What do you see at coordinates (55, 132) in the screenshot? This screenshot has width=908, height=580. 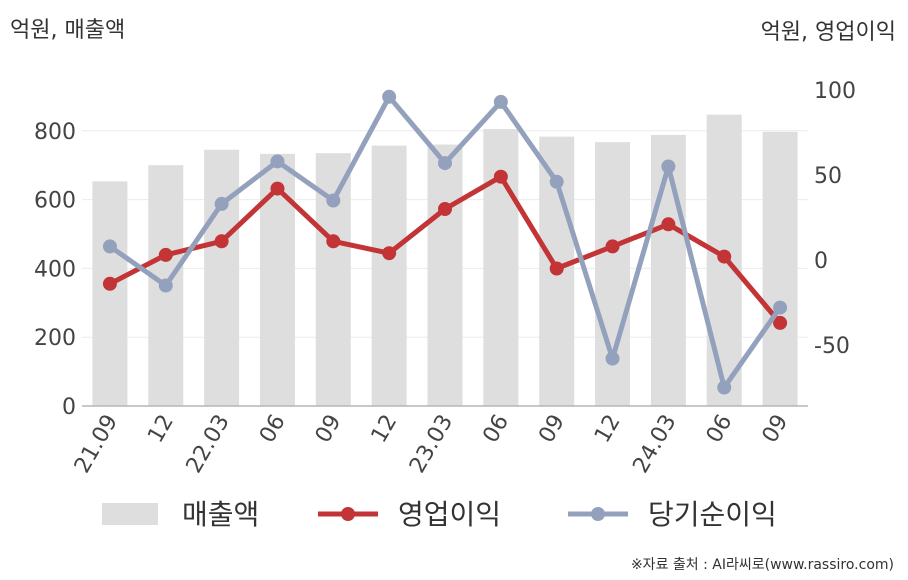 I see `left-tick-label: 800` at bounding box center [55, 132].